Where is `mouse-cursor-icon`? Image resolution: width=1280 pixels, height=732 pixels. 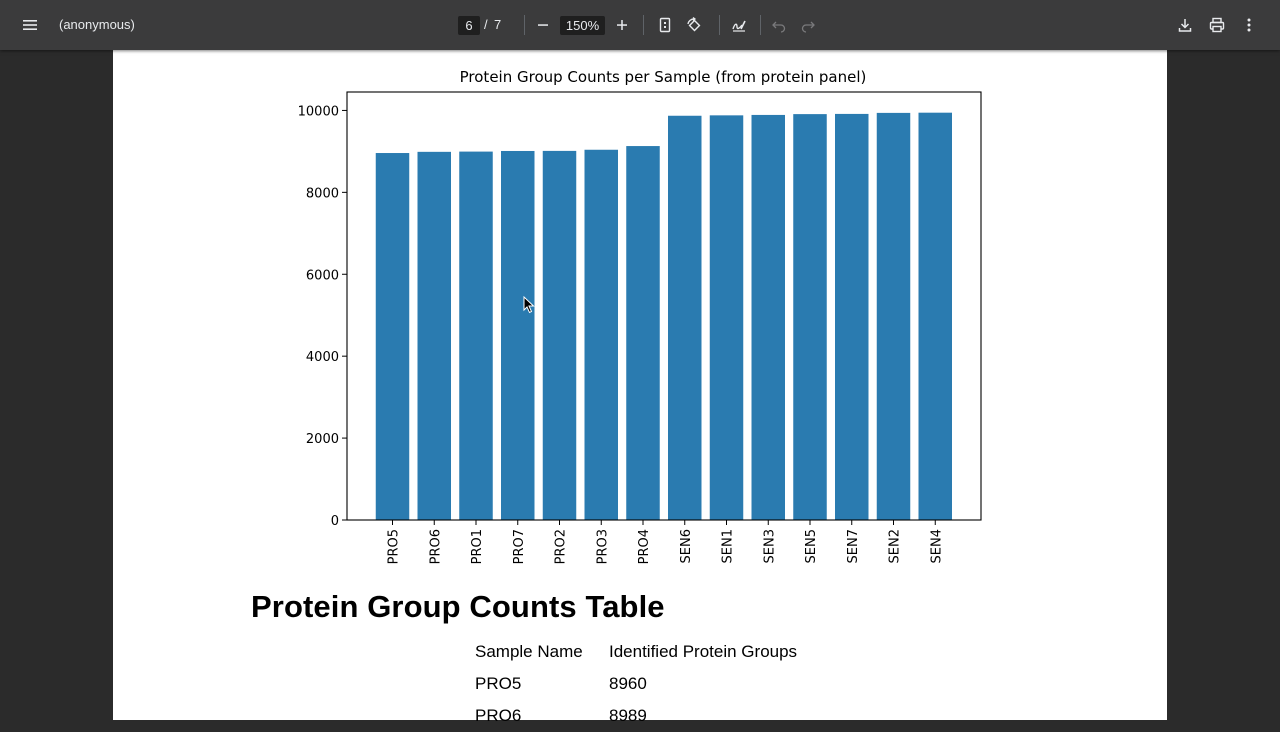
mouse-cursor-icon is located at coordinates (529, 305).